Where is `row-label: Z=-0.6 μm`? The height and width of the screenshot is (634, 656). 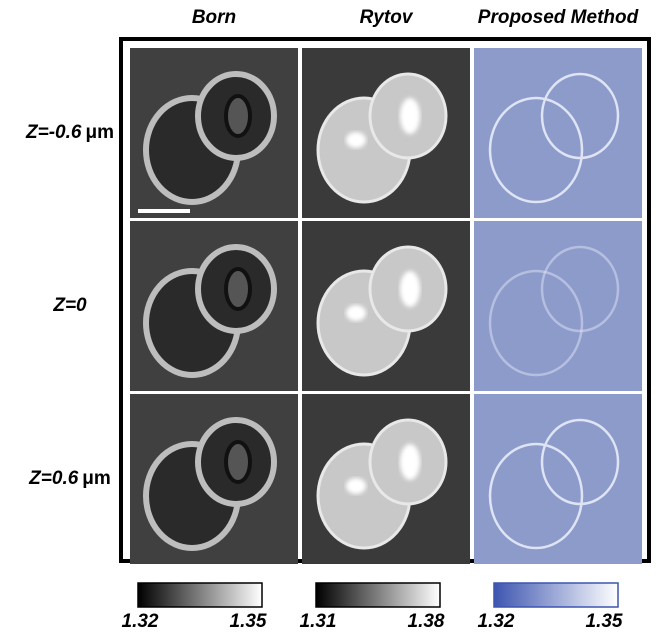 row-label: Z=-0.6 μm is located at coordinates (69, 132).